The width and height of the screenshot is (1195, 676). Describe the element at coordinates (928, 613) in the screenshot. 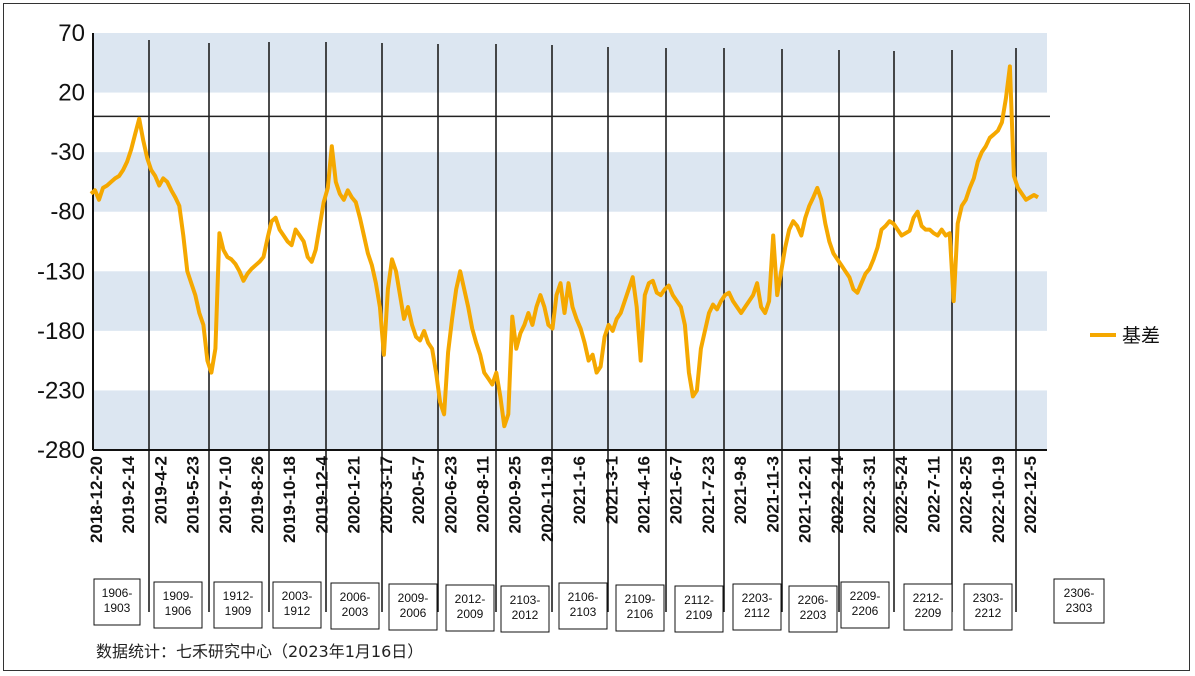

I see `contract-box-label: 2209` at that location.